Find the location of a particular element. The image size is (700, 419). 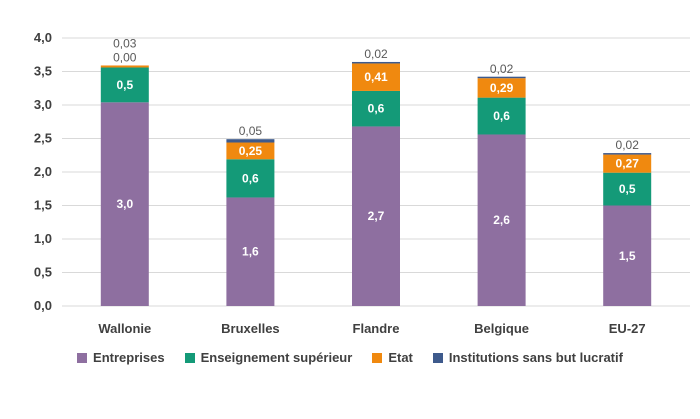

legend-label-enseignement: Enseignement supérieur is located at coordinates (276, 357).